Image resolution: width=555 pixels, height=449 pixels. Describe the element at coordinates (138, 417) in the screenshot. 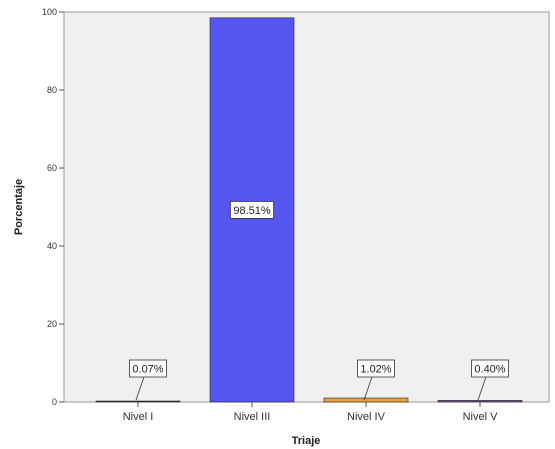

I see `x-tick-label: Nivel I` at that location.